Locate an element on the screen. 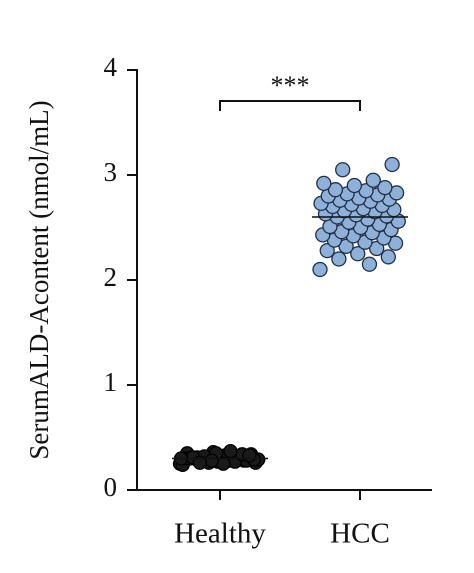 The width and height of the screenshot is (474, 573). y-axis-label: SerumALD-Acontent (nmol/mL) is located at coordinates (39, 279).